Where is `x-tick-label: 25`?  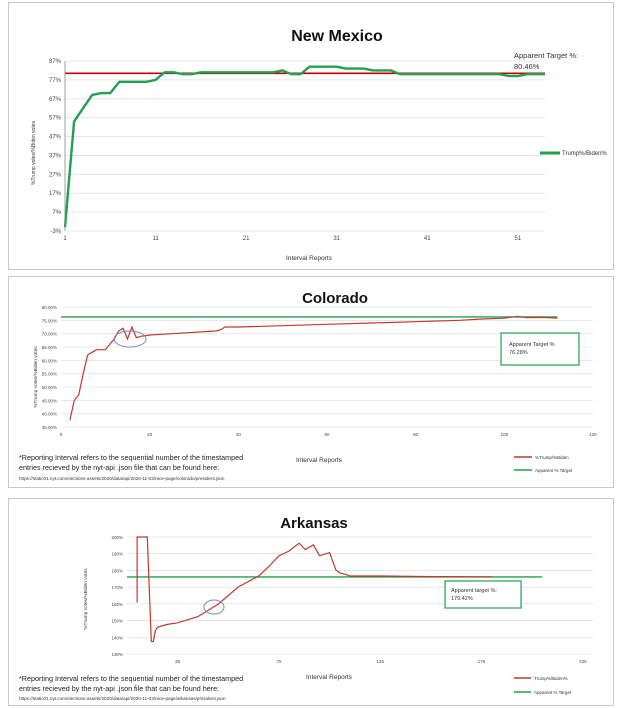 x-tick-label: 25 is located at coordinates (178, 661).